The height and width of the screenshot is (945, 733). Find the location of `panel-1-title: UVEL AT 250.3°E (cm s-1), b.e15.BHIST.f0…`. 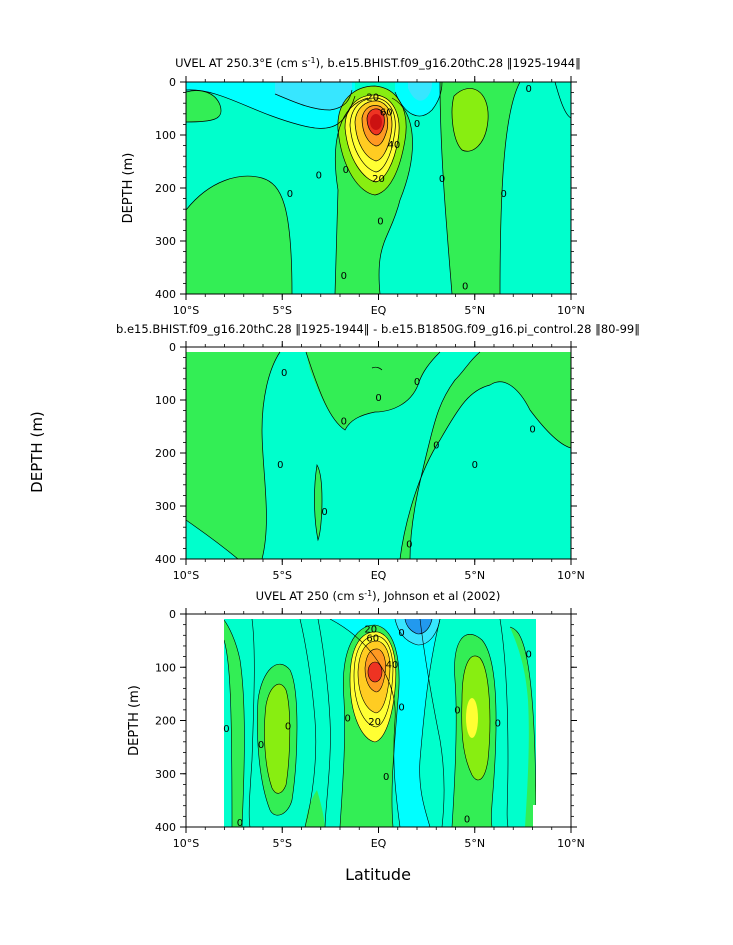

panel-1-title: UVEL AT 250.3°E (cm s-1), b.e15.BHIST.f0… is located at coordinates (378, 63).